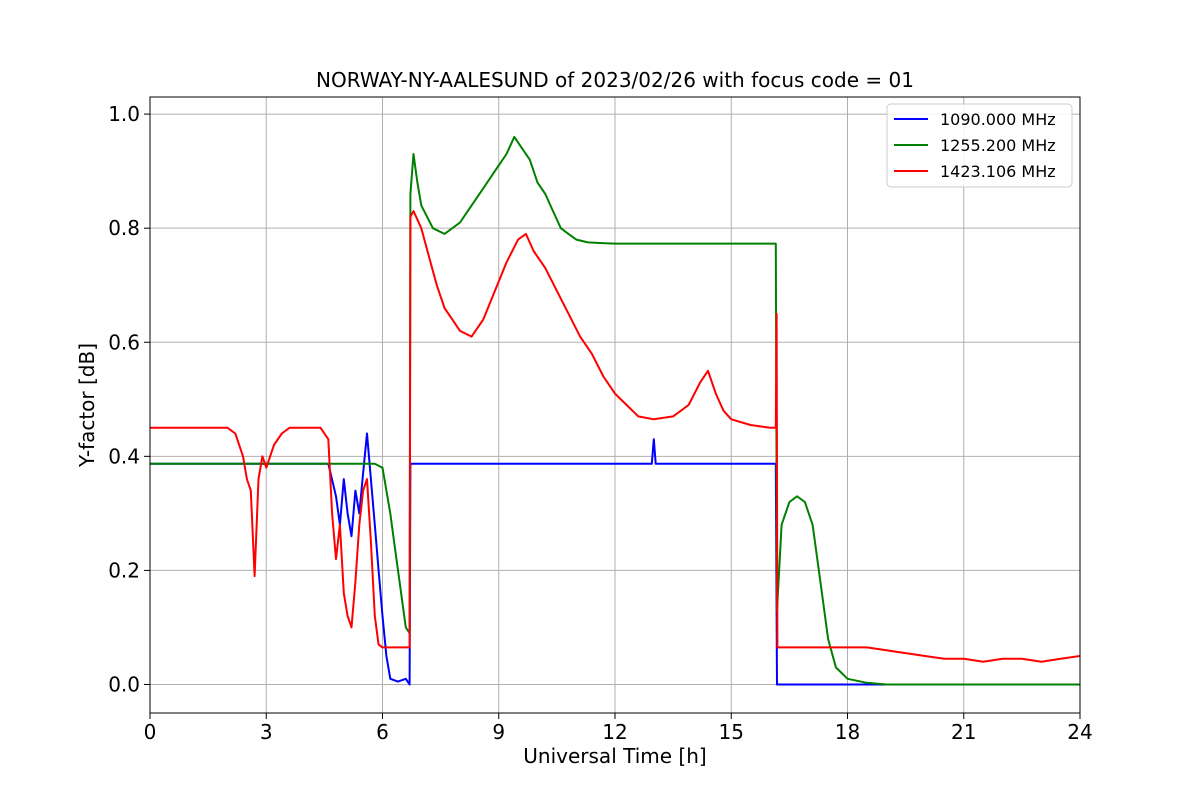  I want to click on y-tick-label: 0.0, so click(124, 684).